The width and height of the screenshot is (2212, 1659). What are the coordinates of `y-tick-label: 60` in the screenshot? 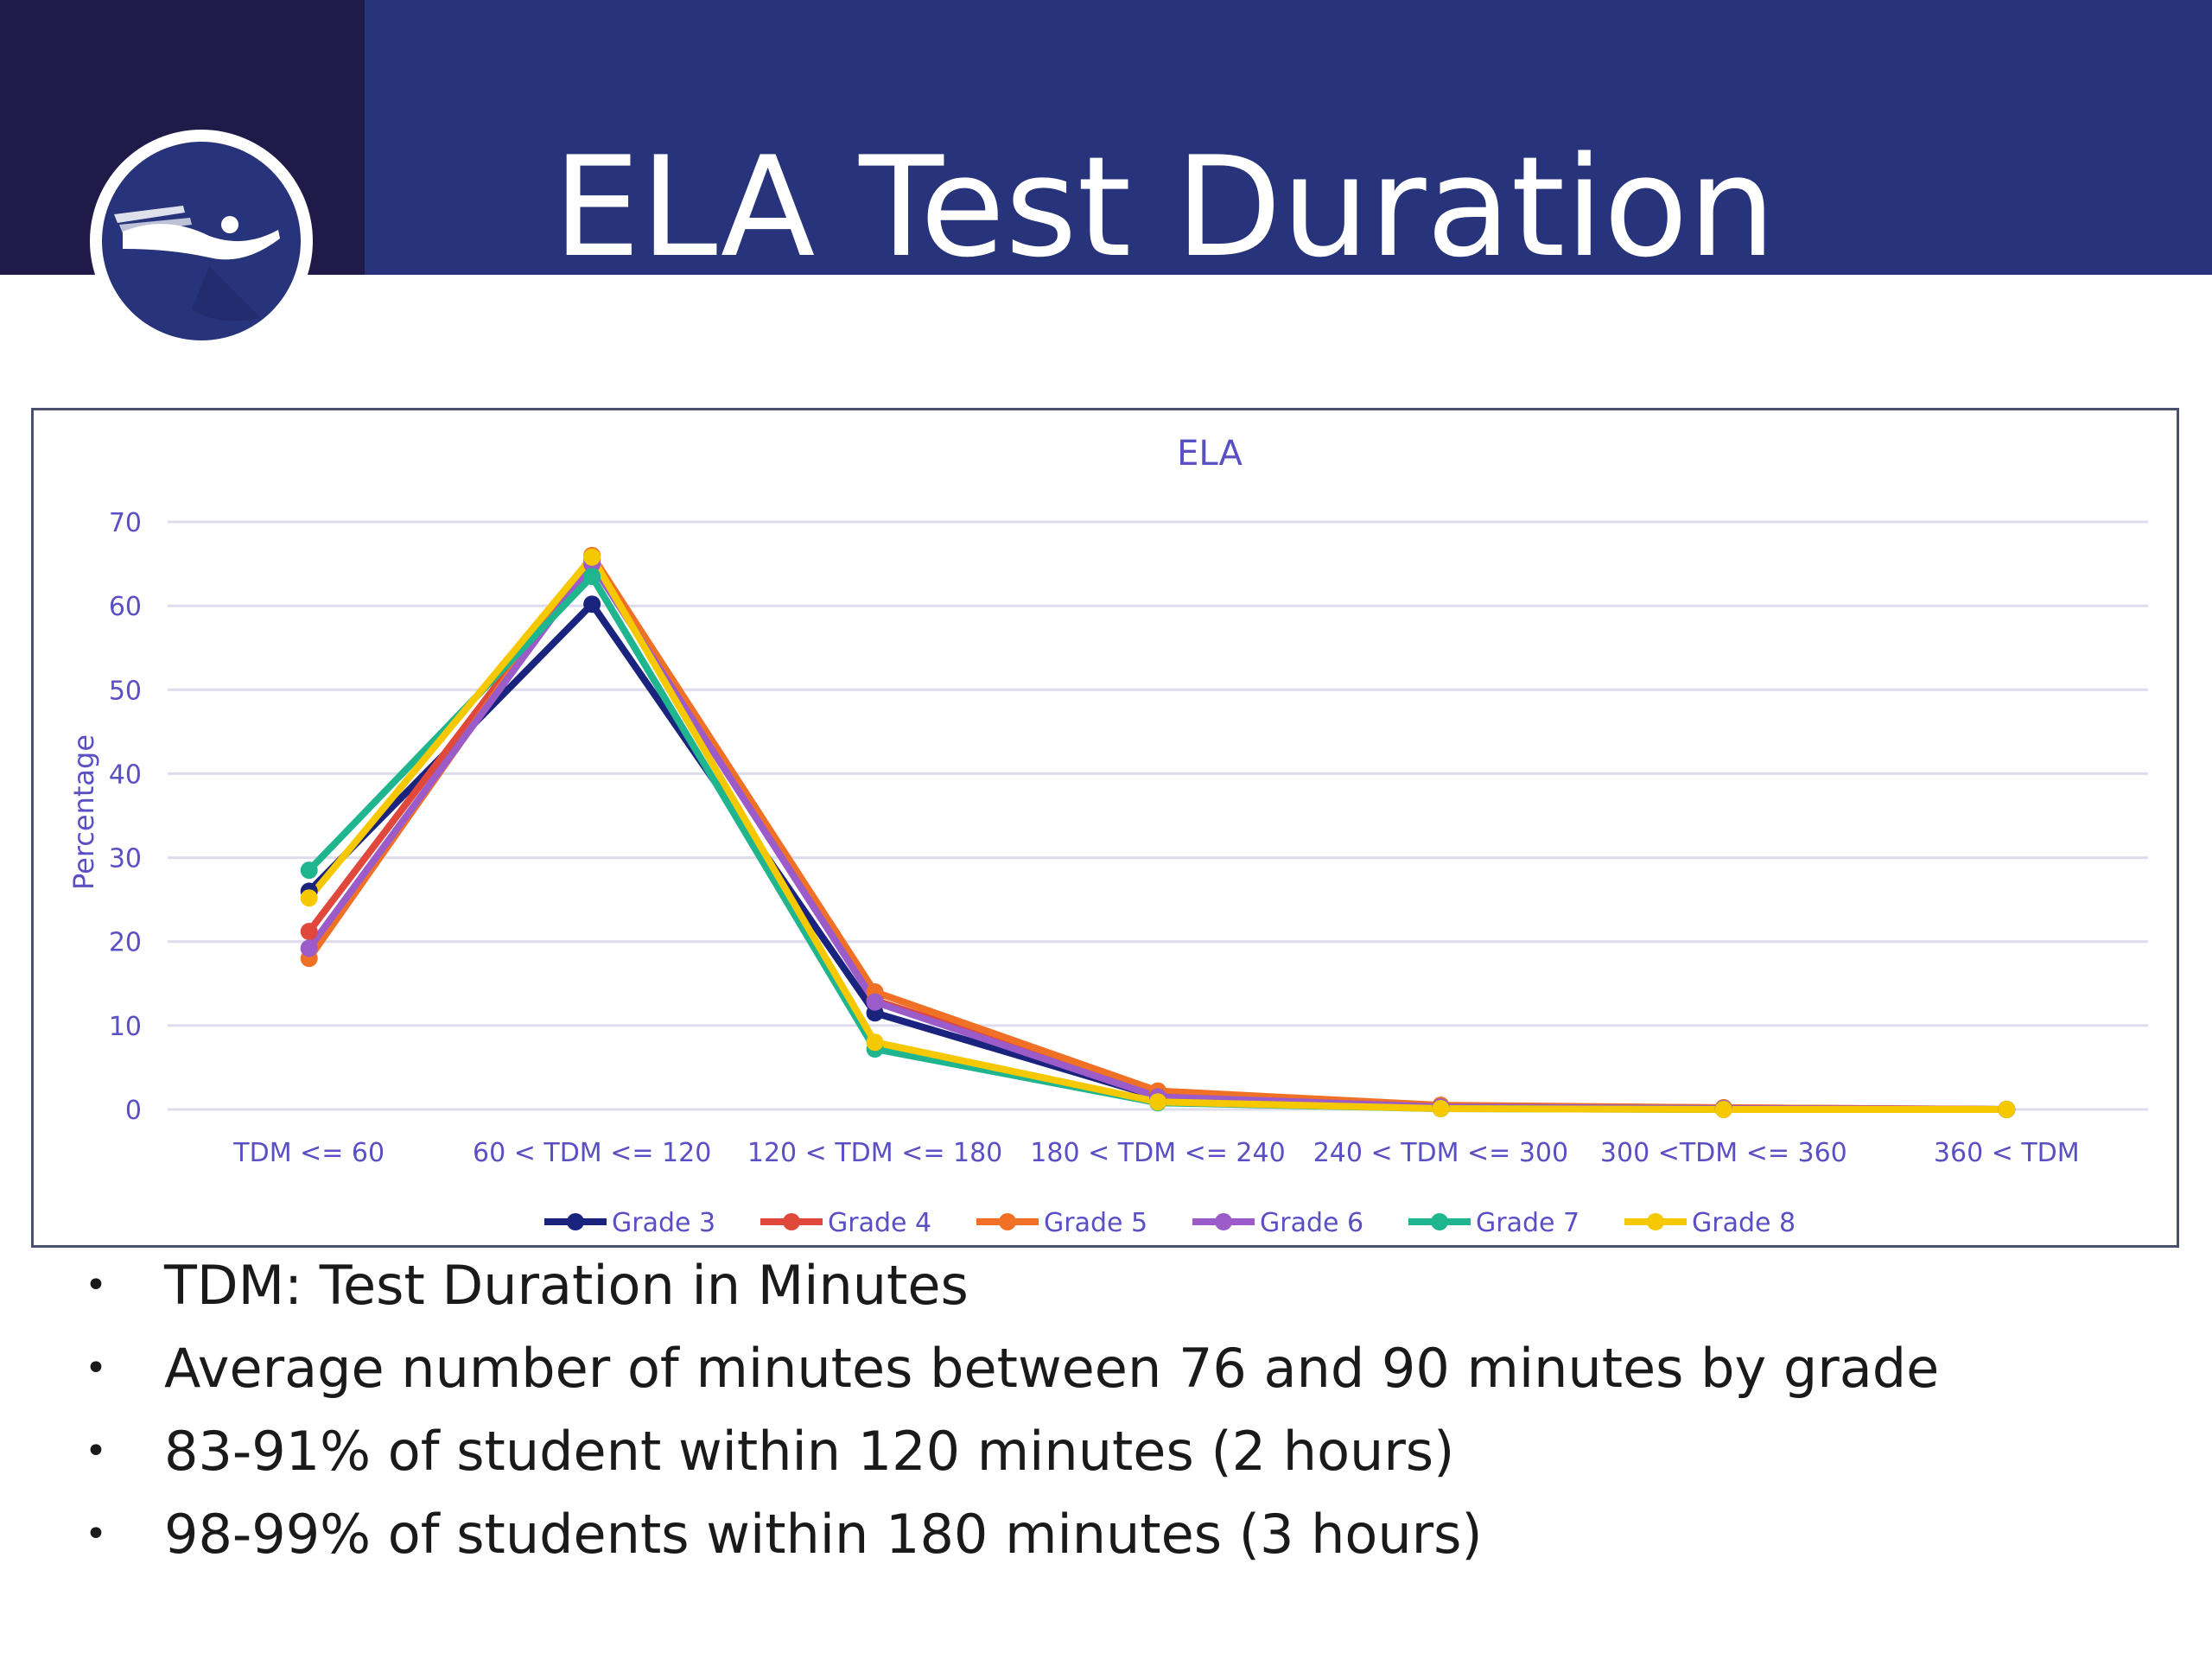 It's located at (125, 607).